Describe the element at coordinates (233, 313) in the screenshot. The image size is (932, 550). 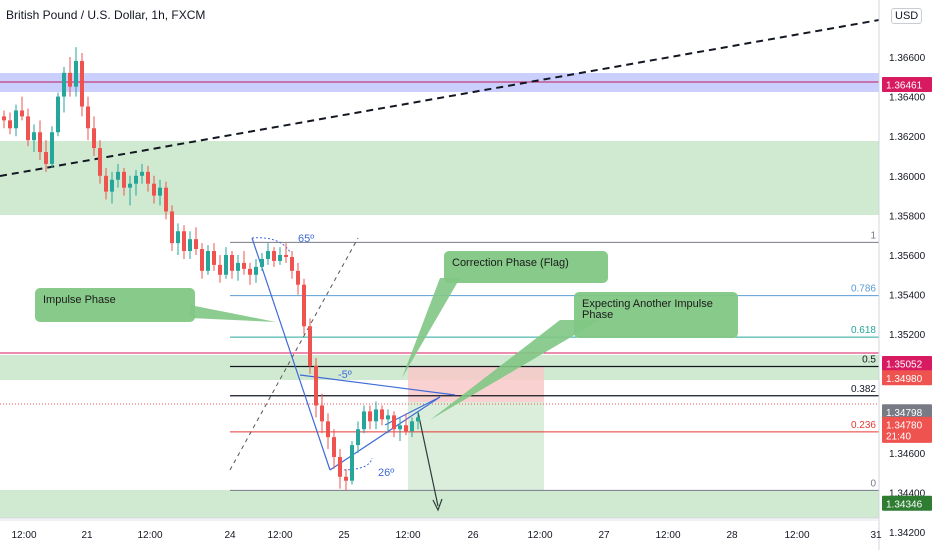
I see `impulse-callout-pointer` at that location.